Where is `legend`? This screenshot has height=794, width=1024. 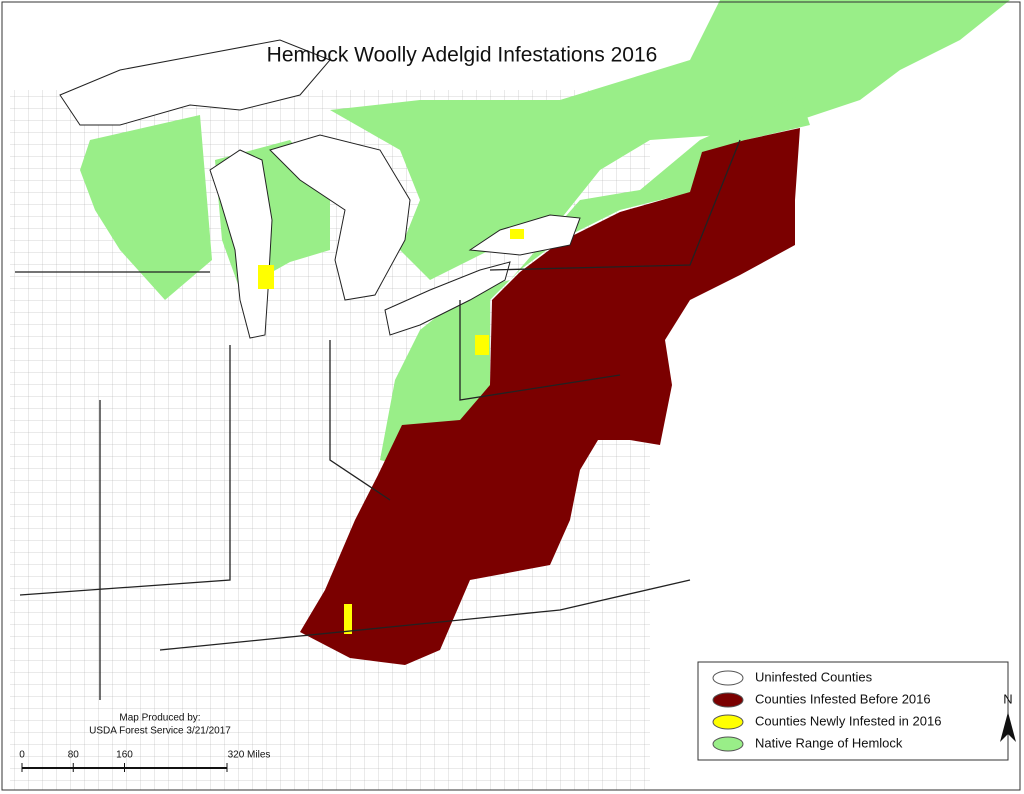 legend is located at coordinates (853, 711).